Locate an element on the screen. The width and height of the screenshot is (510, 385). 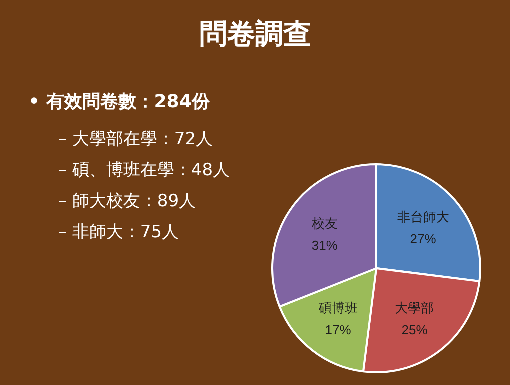
data-label: 17% is located at coordinates (338, 330).